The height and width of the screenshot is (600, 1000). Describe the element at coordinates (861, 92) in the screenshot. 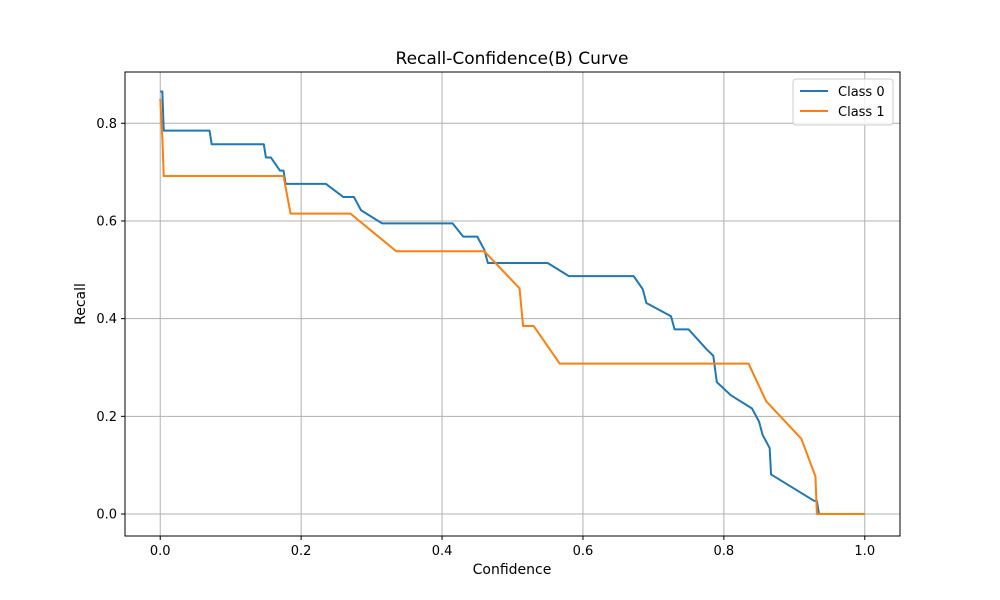

I see `legend-label-class-0: Class 0` at that location.